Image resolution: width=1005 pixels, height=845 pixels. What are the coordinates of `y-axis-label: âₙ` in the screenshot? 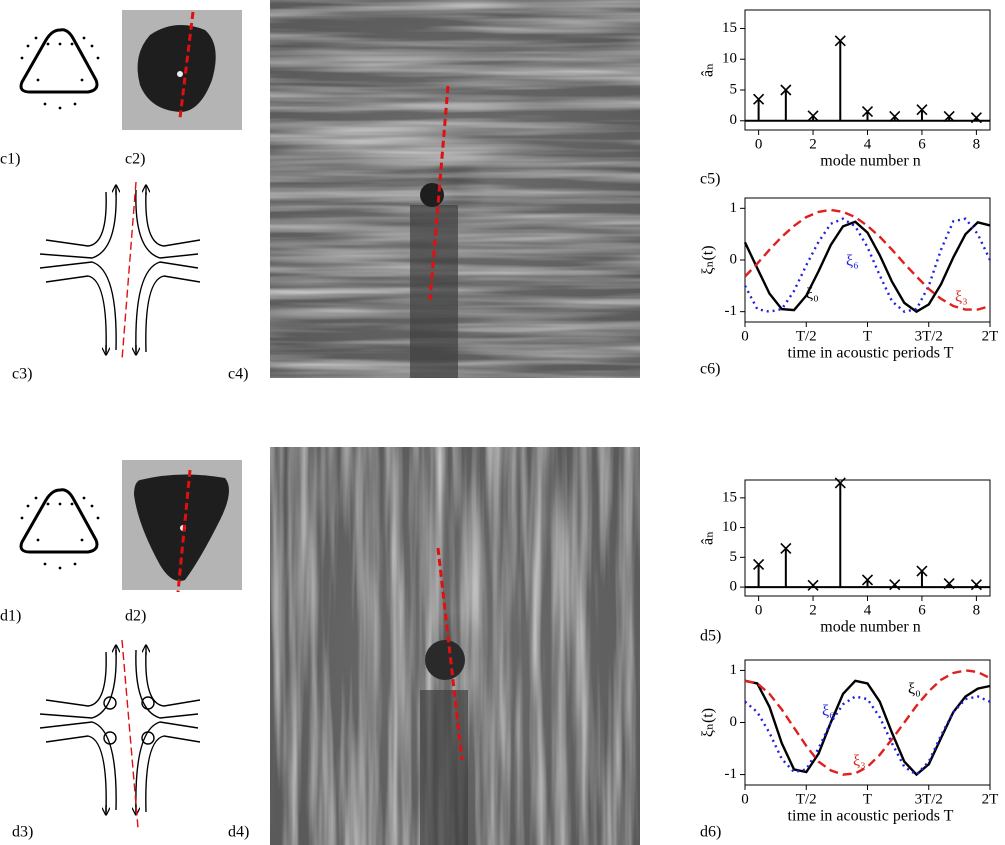 It's located at (708, 70).